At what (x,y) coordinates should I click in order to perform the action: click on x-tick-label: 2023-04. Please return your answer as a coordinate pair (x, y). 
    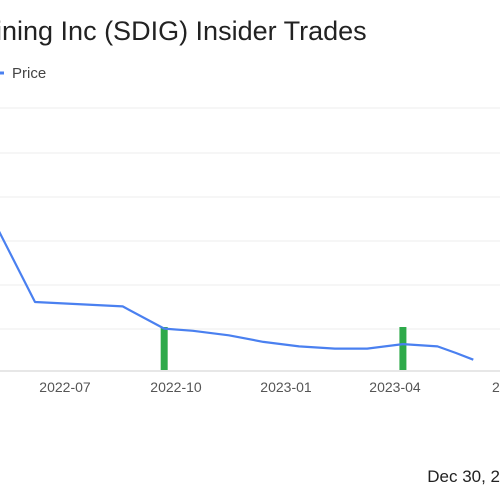
    Looking at the image, I should click on (395, 387).